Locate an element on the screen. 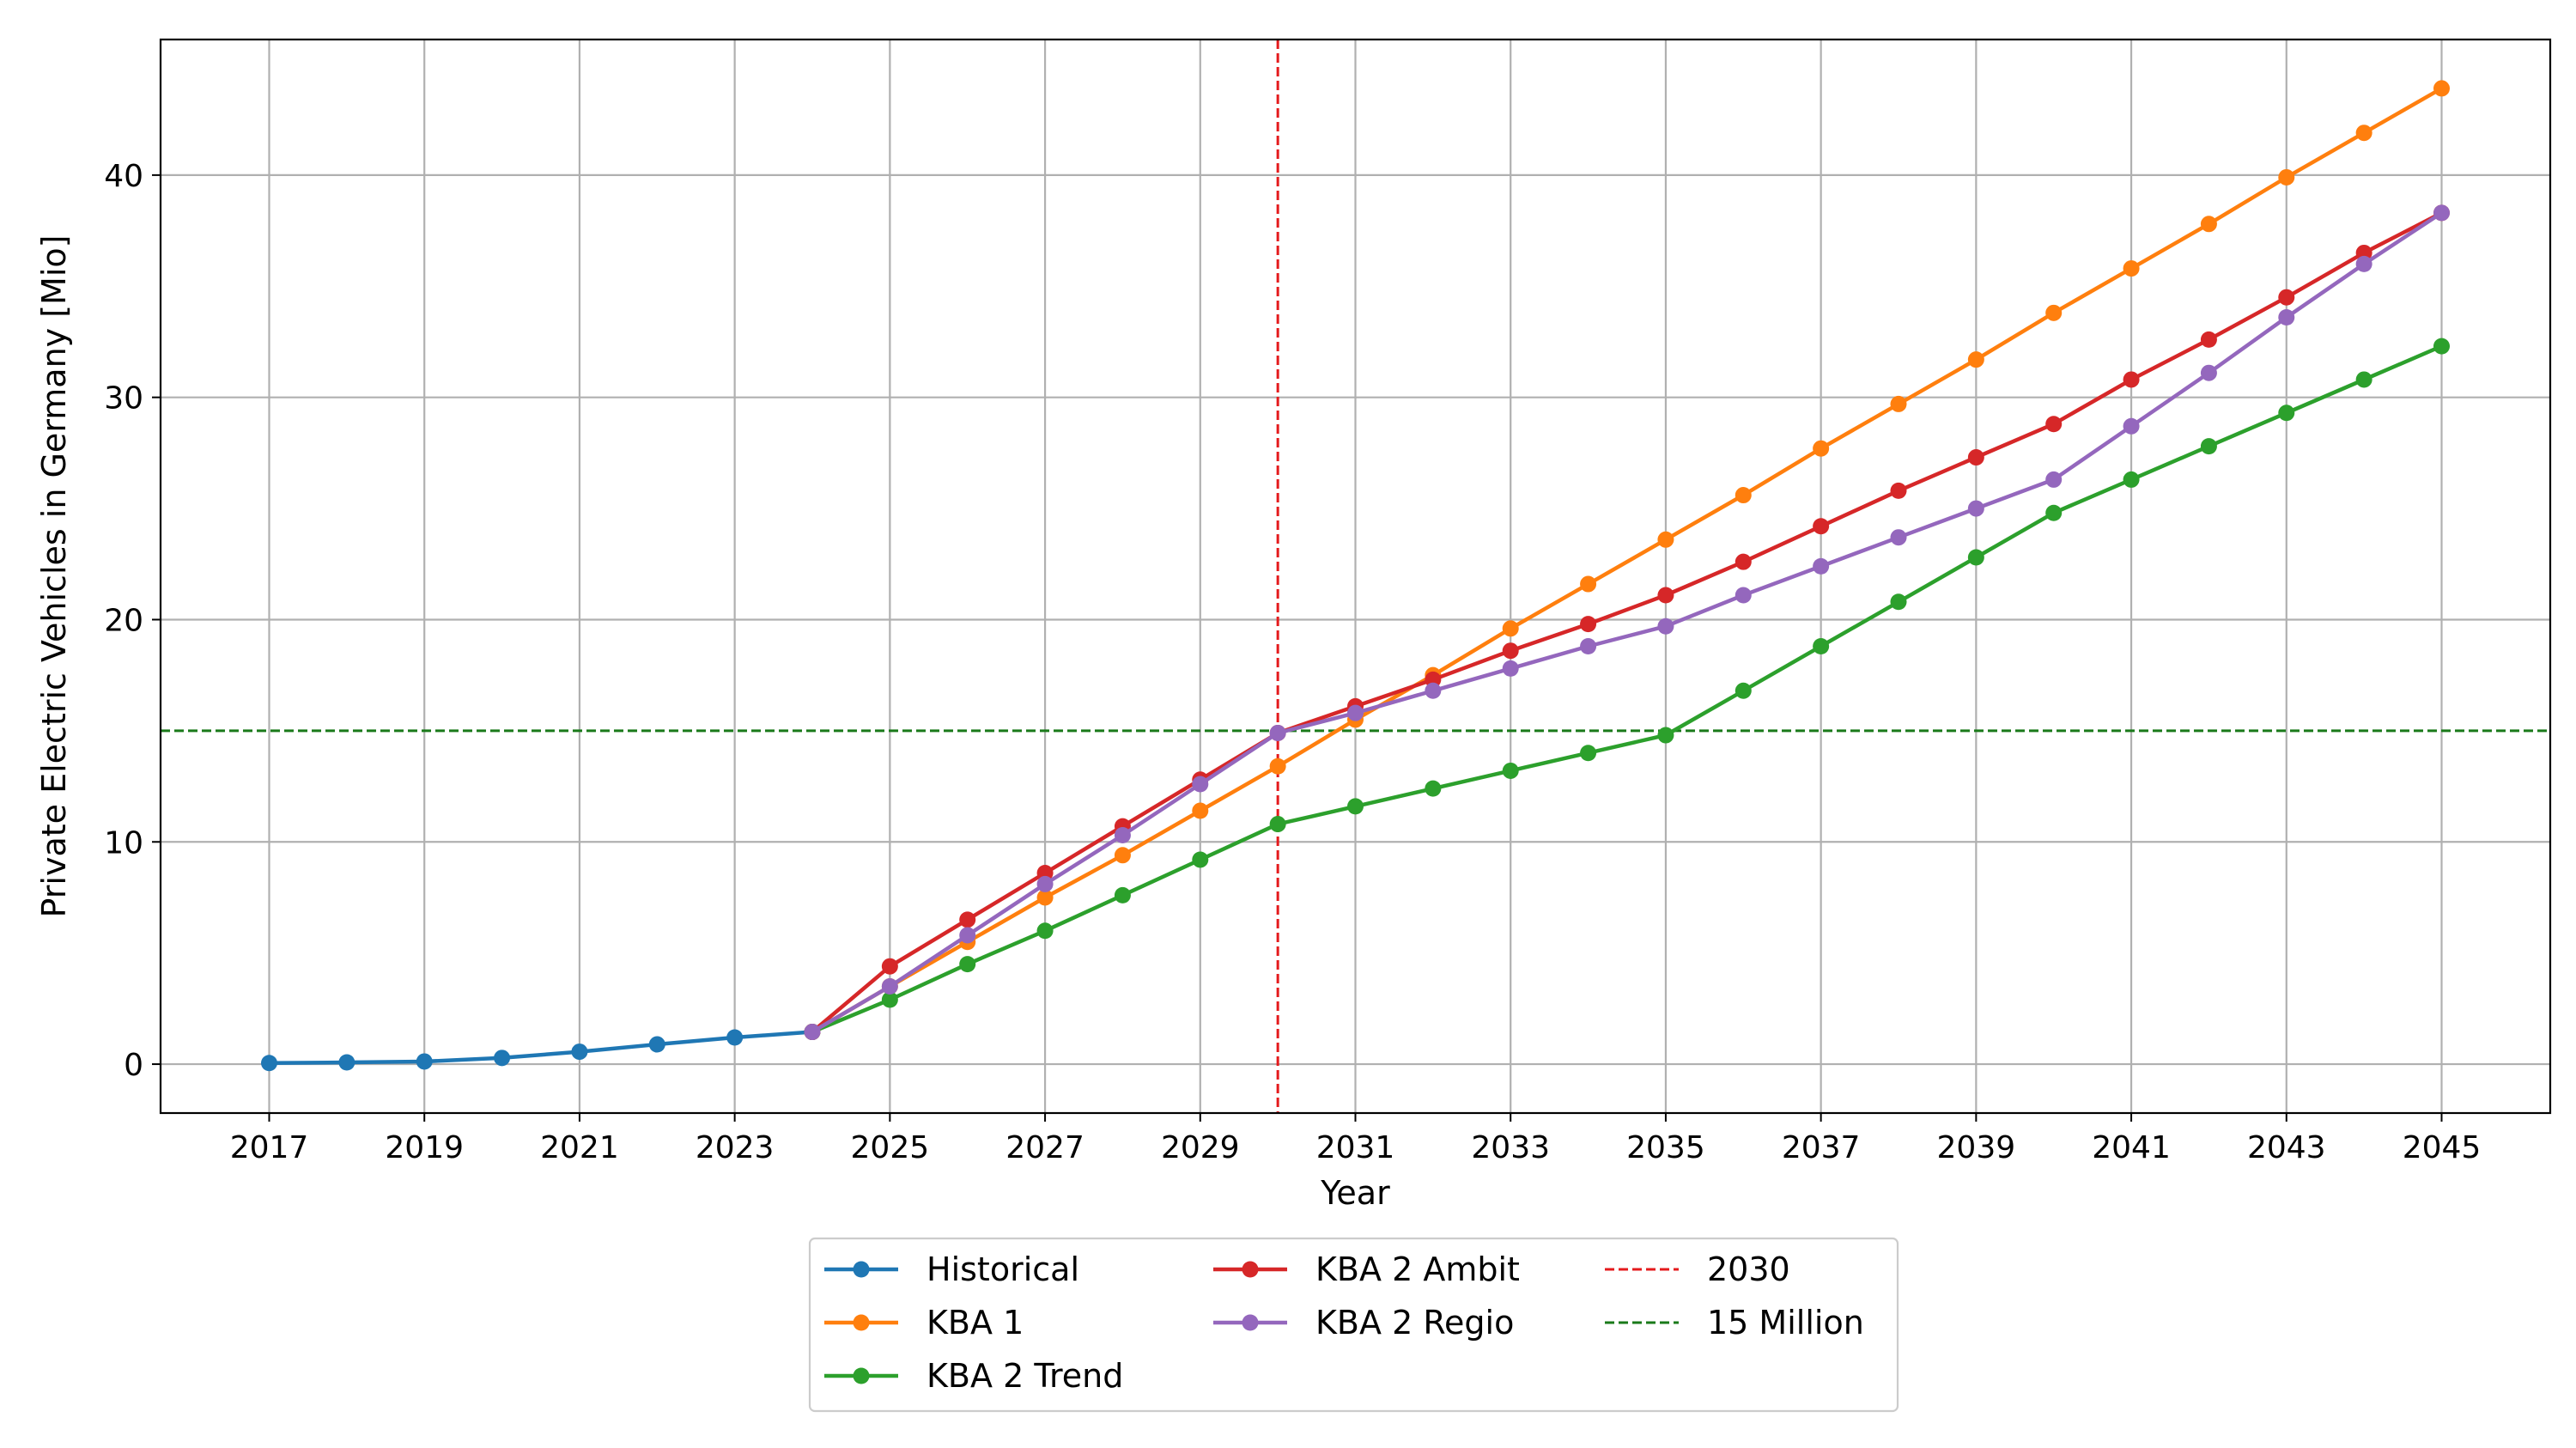 The height and width of the screenshot is (1448, 2576). x-axis-title: Year is located at coordinates (1355, 1193).